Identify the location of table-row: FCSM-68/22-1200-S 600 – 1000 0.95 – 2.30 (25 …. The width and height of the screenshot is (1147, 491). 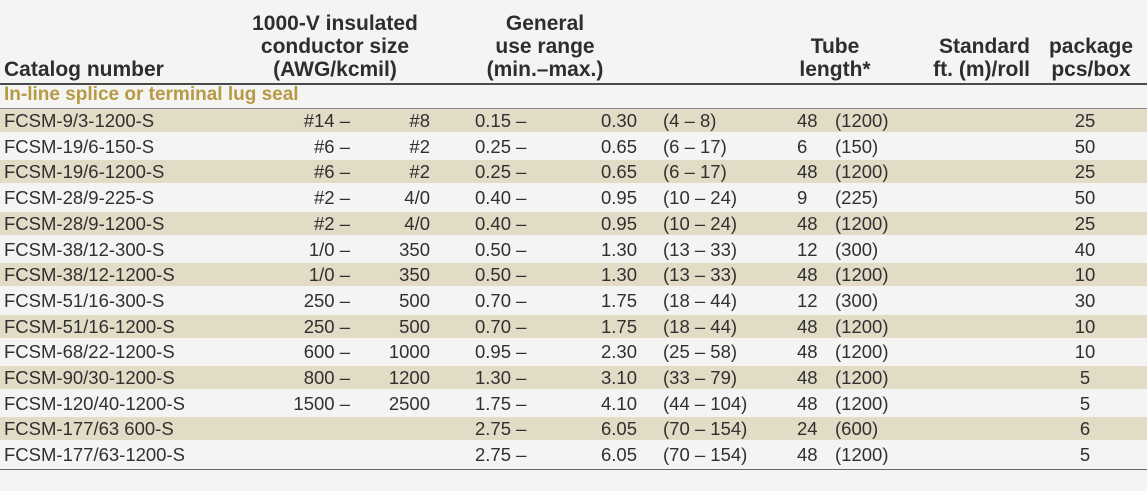
(573, 351).